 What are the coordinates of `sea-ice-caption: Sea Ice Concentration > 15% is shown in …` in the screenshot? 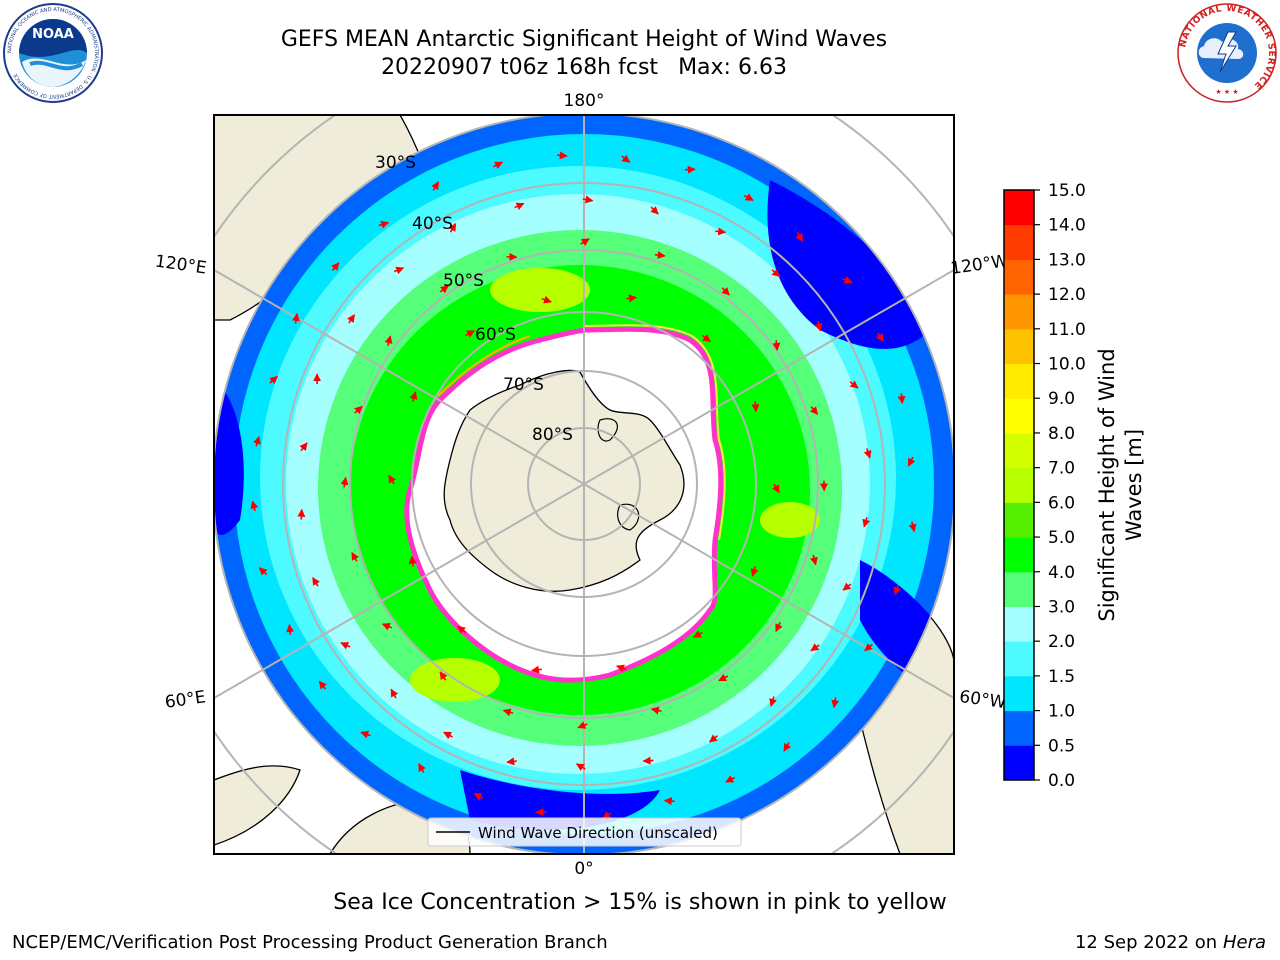 It's located at (640, 902).